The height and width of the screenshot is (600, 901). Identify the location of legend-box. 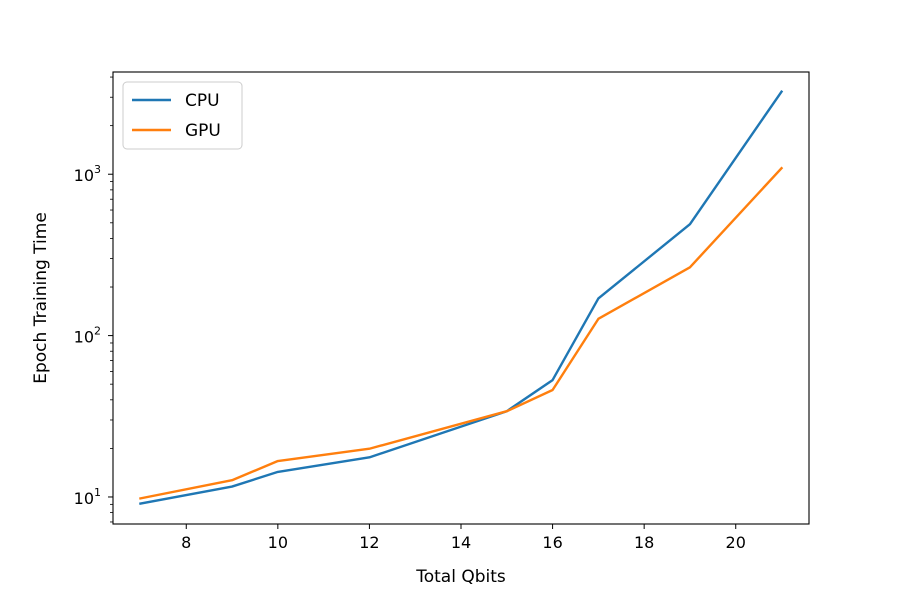
(182, 115).